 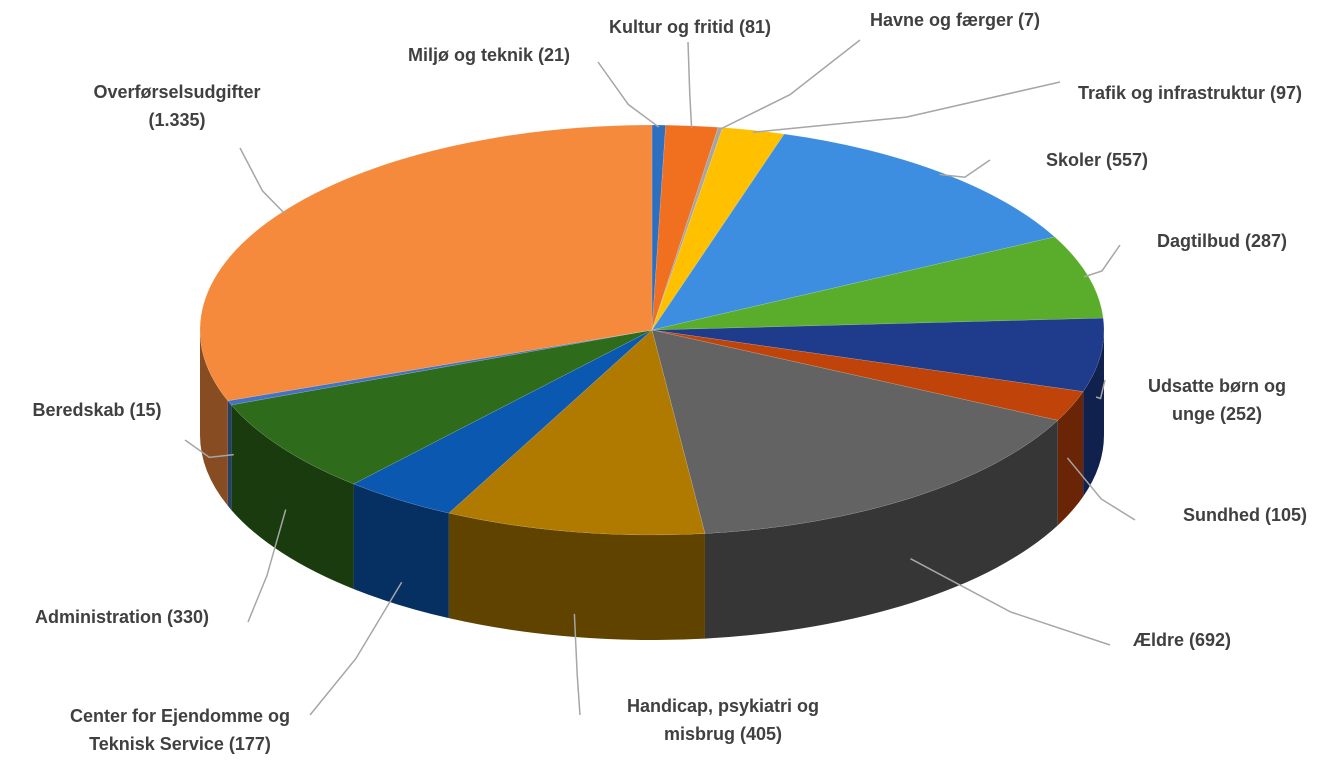 What do you see at coordinates (761, 734) in the screenshot?
I see `label-value: (405)` at bounding box center [761, 734].